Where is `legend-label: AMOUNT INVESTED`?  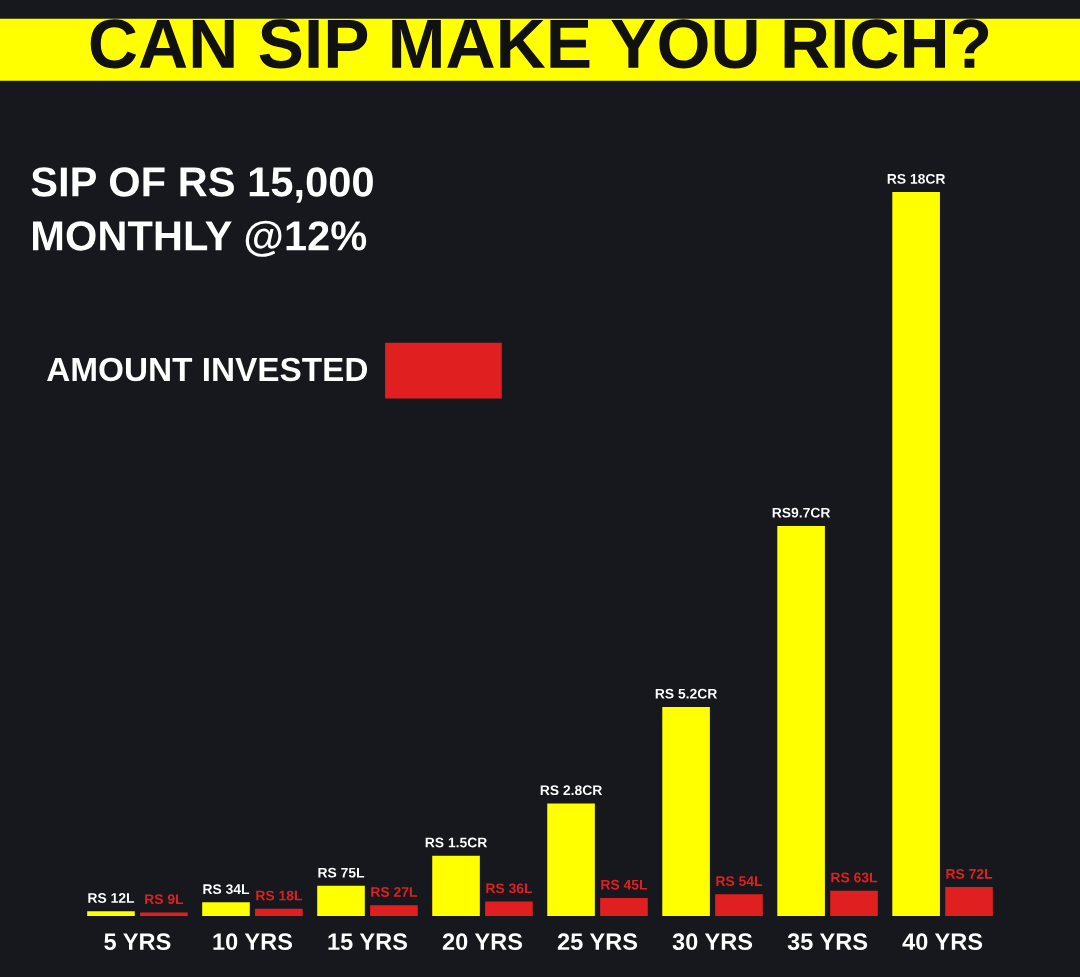 legend-label: AMOUNT INVESTED is located at coordinates (207, 369).